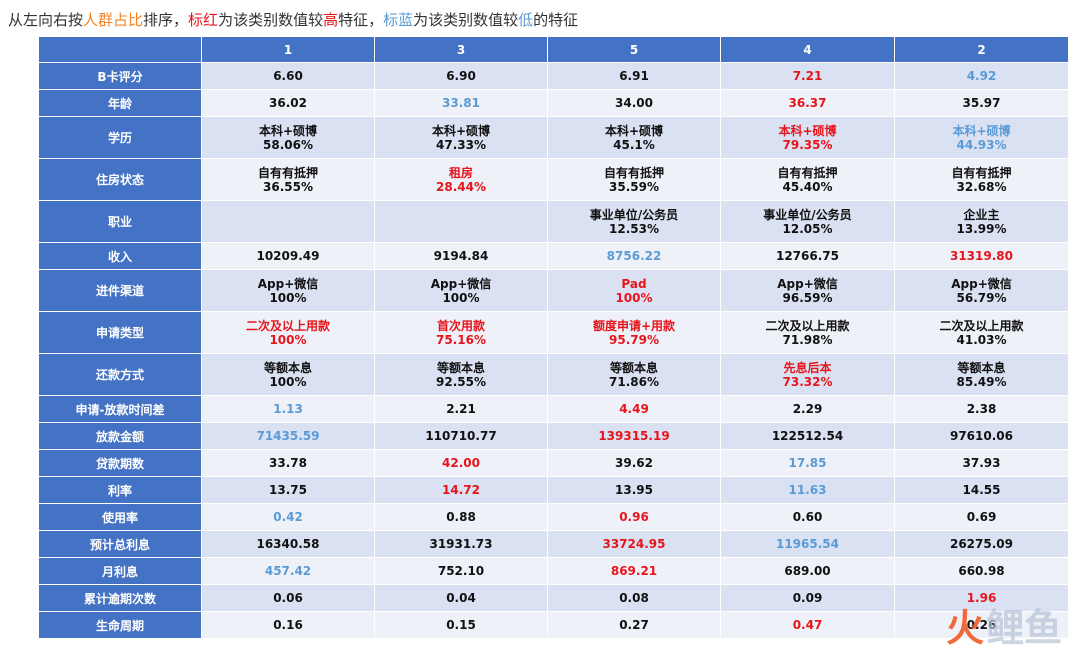 The width and height of the screenshot is (1080, 658). I want to click on cell-value: 先息后本, so click(807, 367).